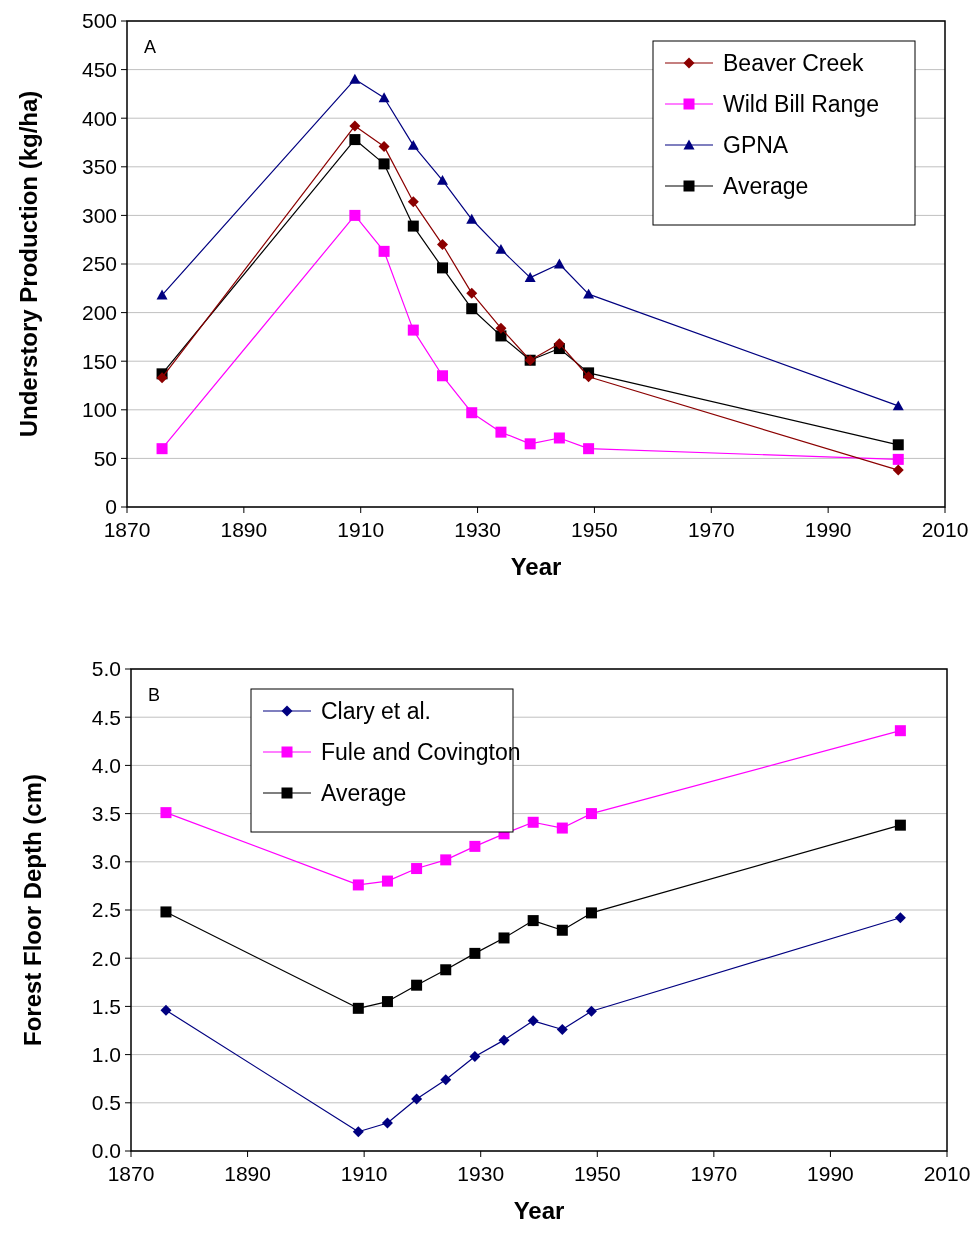 The height and width of the screenshot is (1247, 980). Describe the element at coordinates (376, 711) in the screenshot. I see `legend-label: Clary et al.` at that location.